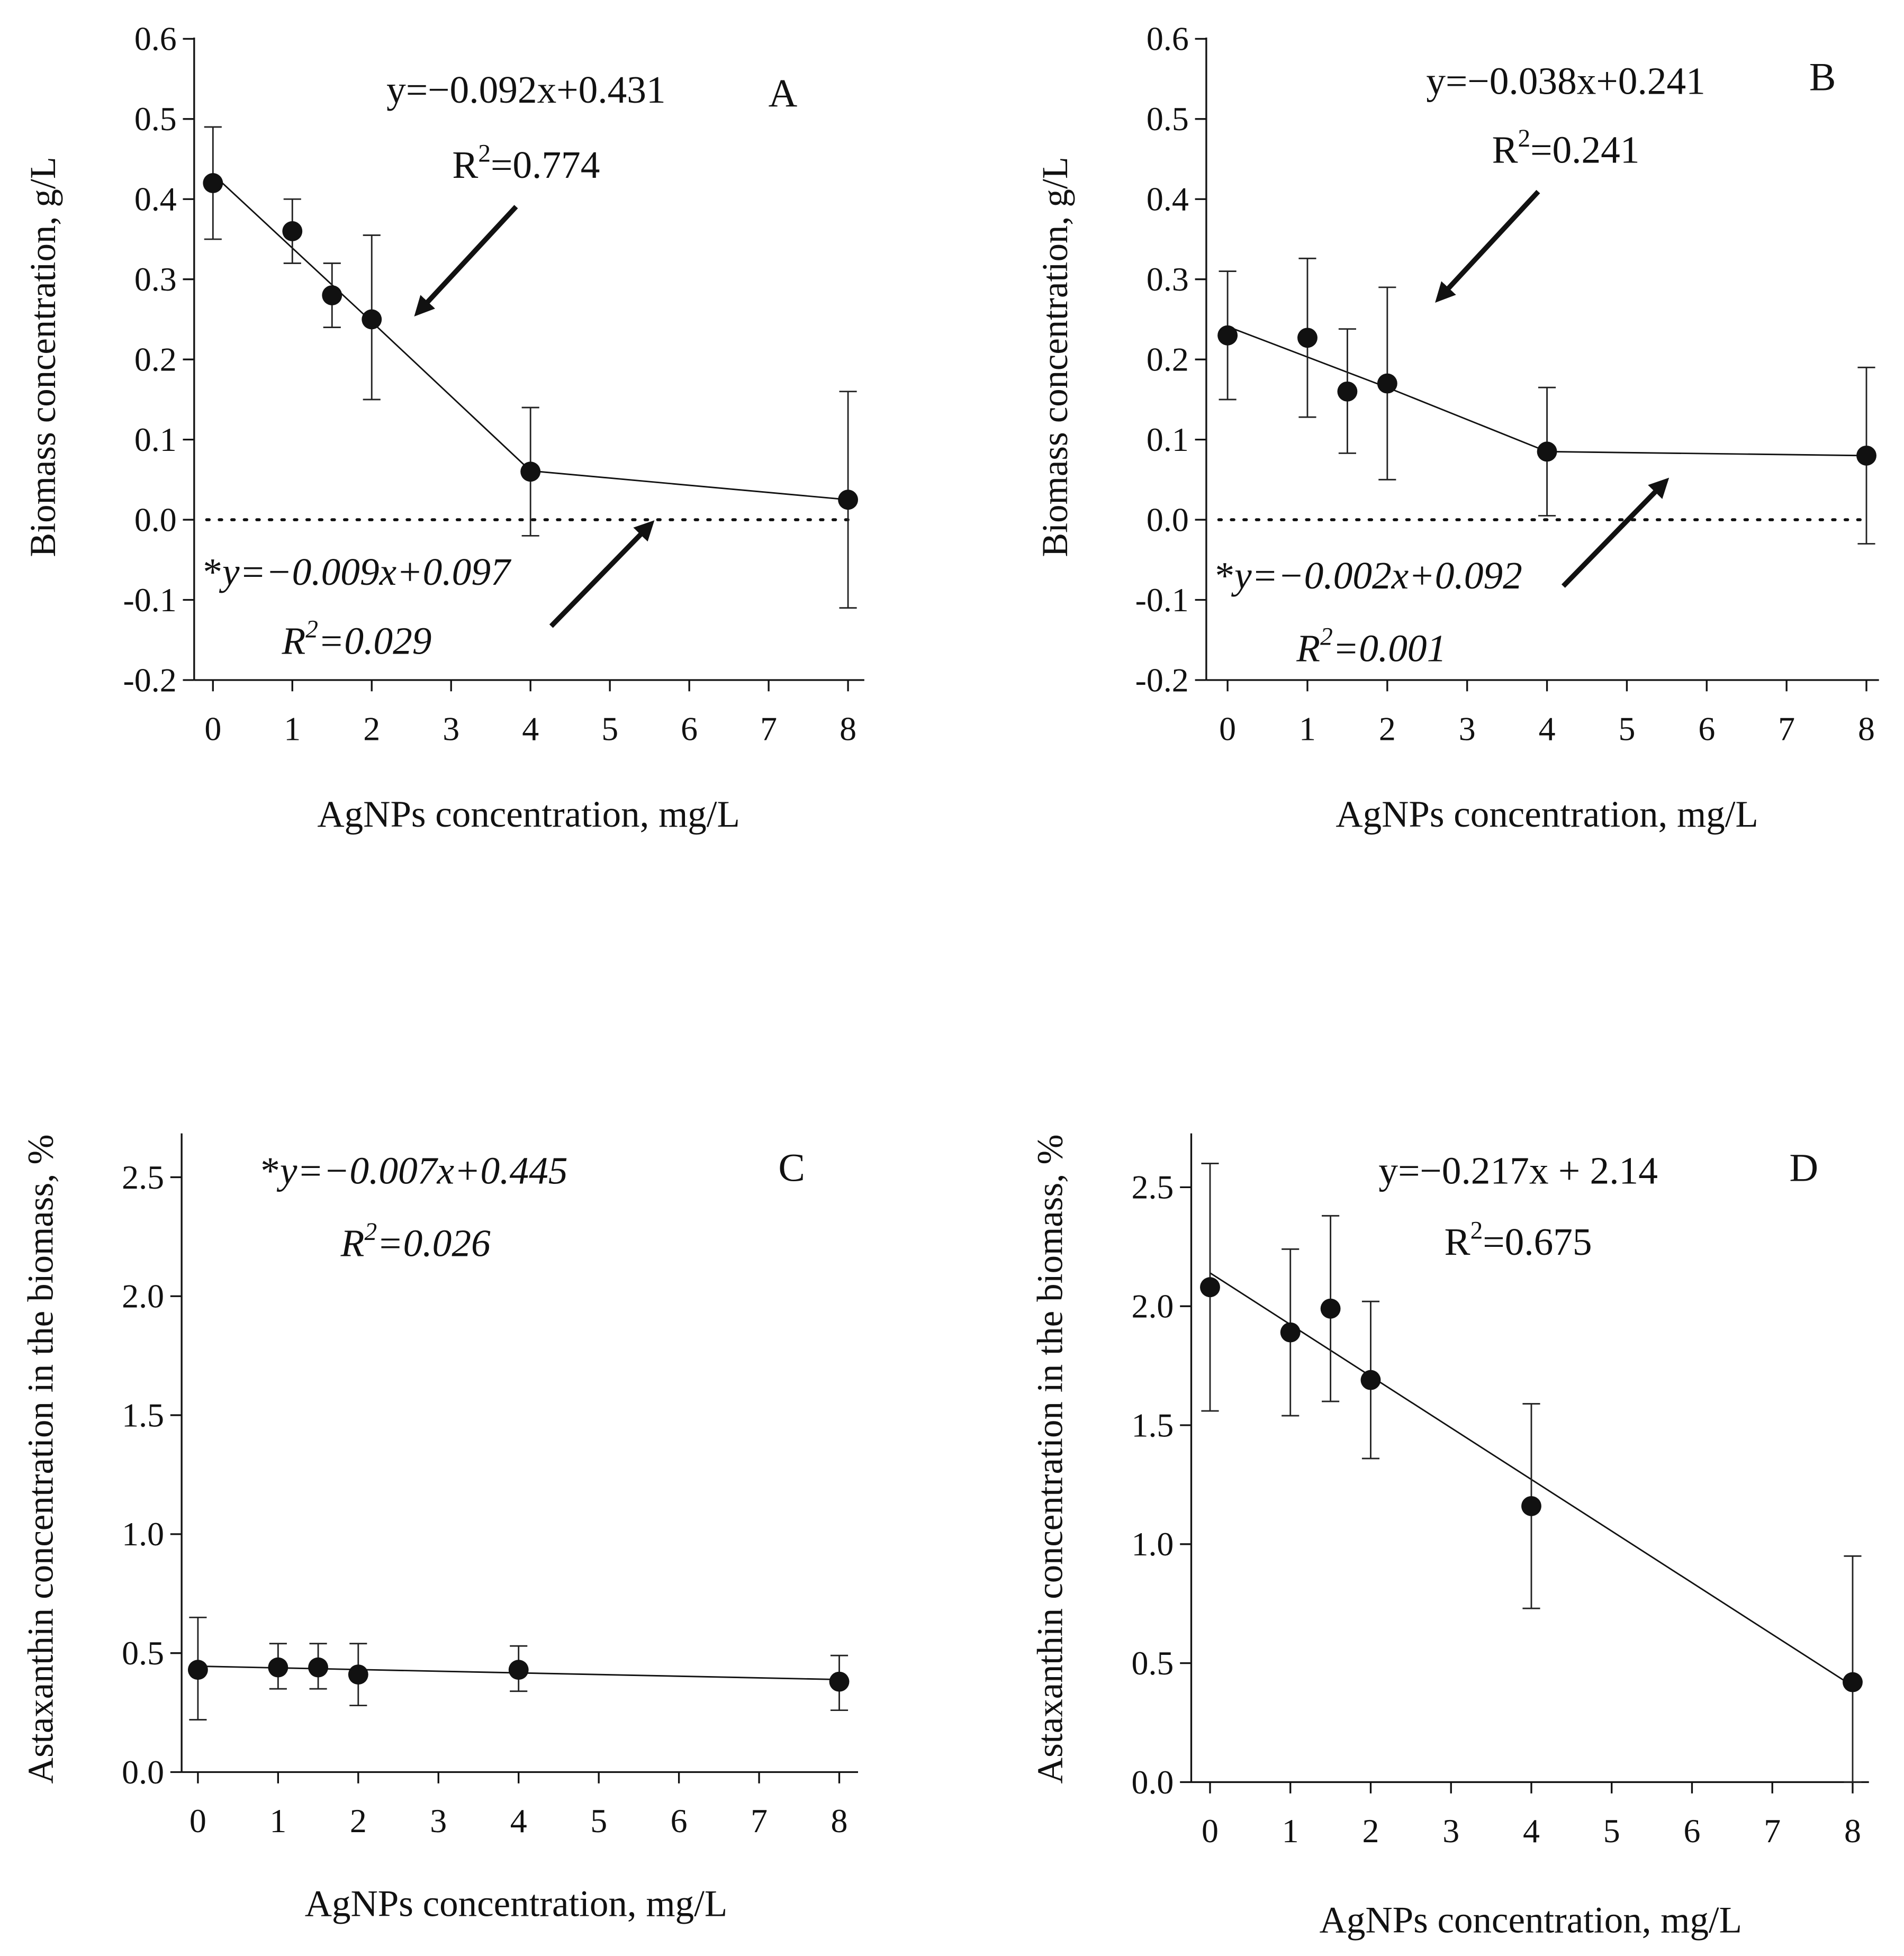 Image resolution: width=1904 pixels, height=1956 pixels. I want to click on r-squared-label: R2=0.774, so click(526, 163).